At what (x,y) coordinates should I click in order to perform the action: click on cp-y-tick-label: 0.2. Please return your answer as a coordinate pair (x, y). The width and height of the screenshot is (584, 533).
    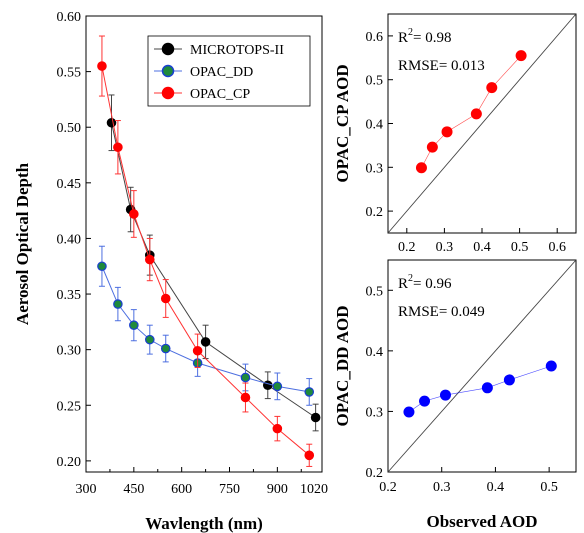
    Looking at the image, I should click on (375, 212).